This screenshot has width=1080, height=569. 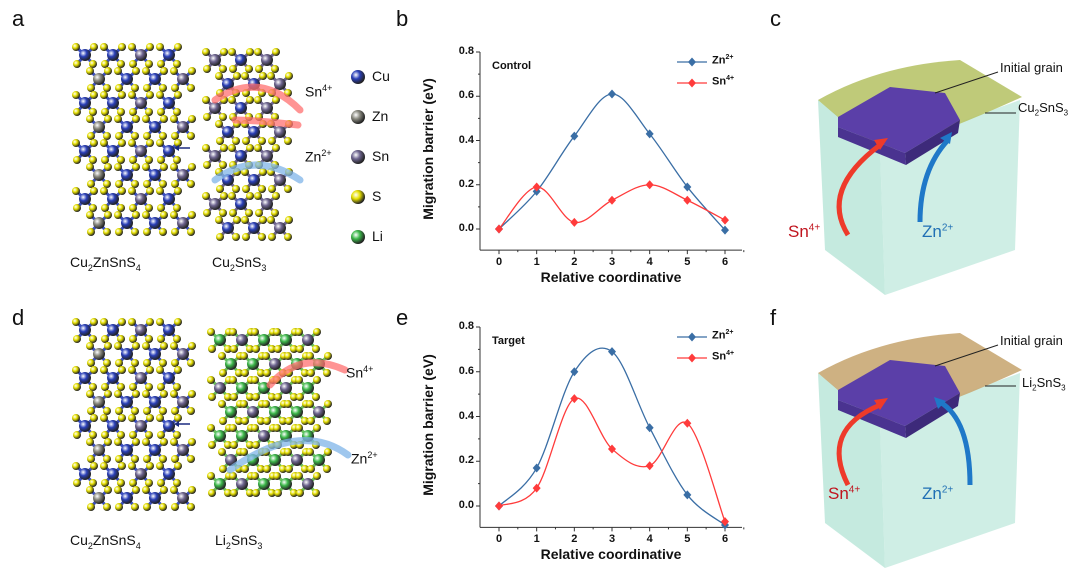 I want to click on phase-label-c: Cu2SnS3, so click(x=1043, y=109).